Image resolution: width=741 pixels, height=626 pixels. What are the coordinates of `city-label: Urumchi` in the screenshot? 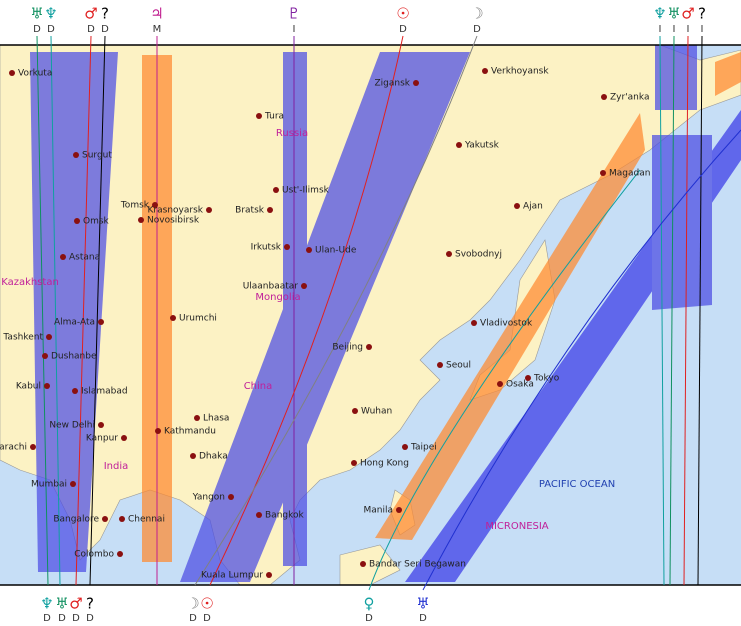 It's located at (198, 319).